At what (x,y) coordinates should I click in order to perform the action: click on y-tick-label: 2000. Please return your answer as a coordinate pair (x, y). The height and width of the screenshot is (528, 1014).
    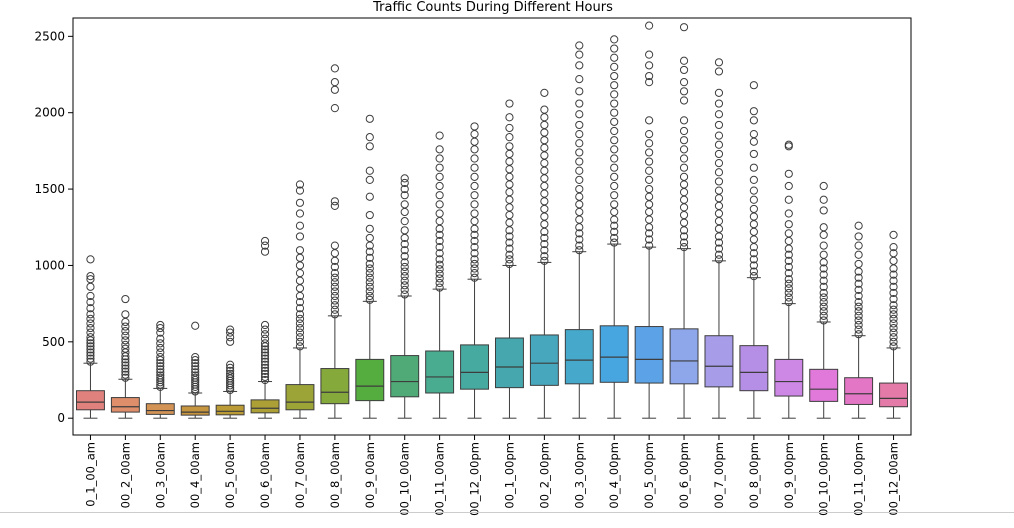
    Looking at the image, I should click on (49, 113).